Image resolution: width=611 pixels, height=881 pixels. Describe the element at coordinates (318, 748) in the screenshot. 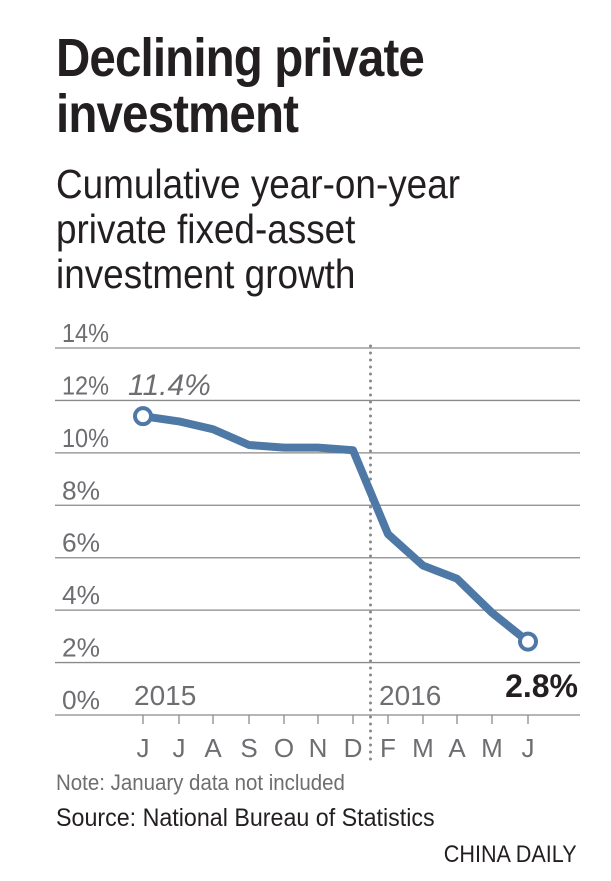

I see `x-tick-label: N` at that location.